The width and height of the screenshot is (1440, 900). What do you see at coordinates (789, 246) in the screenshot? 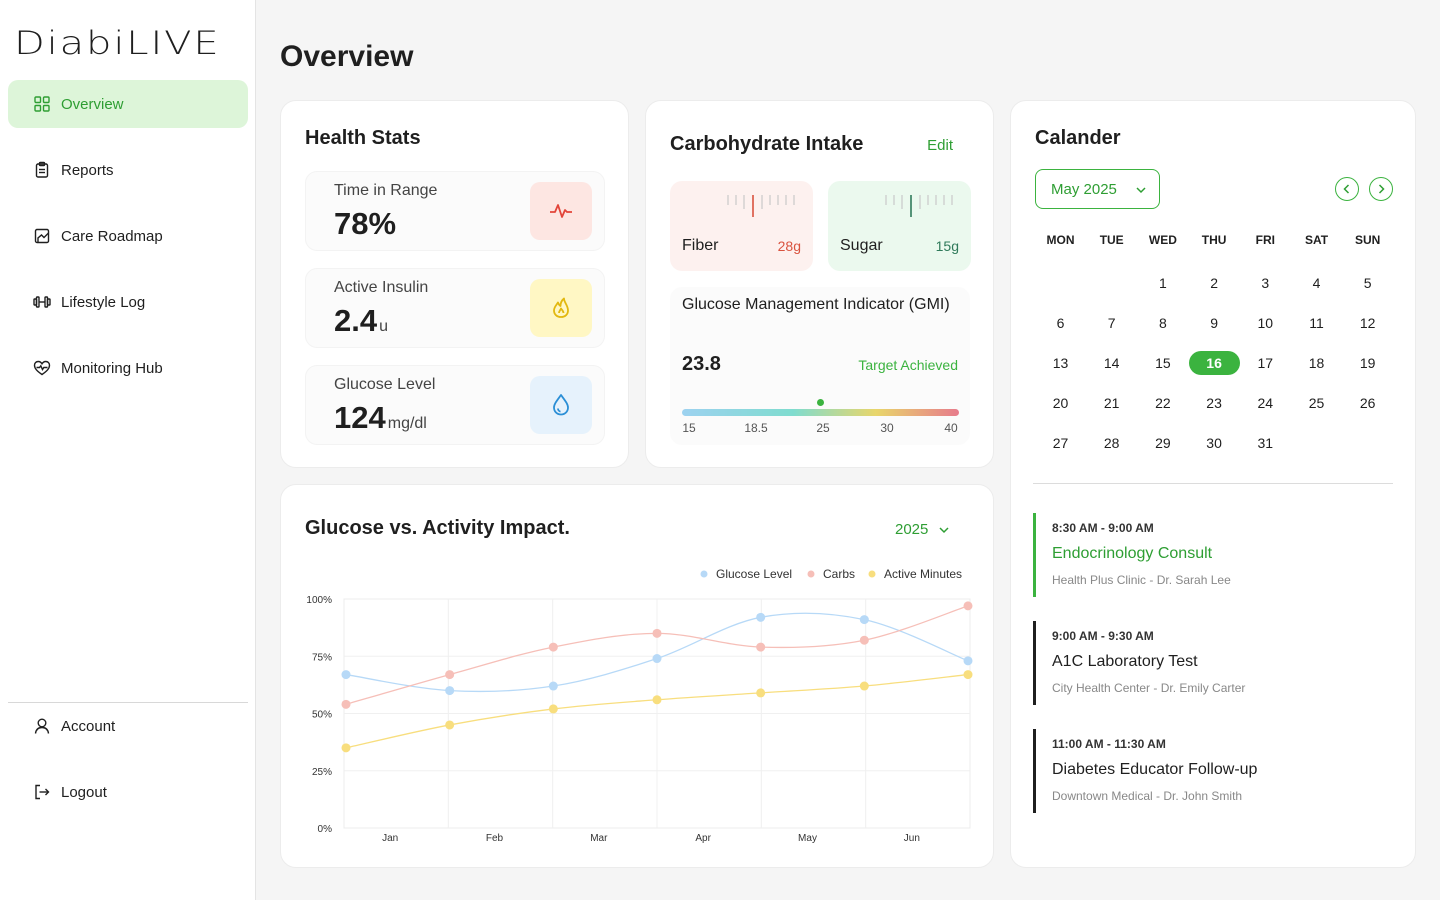
I see `fiber-amount: 28g` at bounding box center [789, 246].